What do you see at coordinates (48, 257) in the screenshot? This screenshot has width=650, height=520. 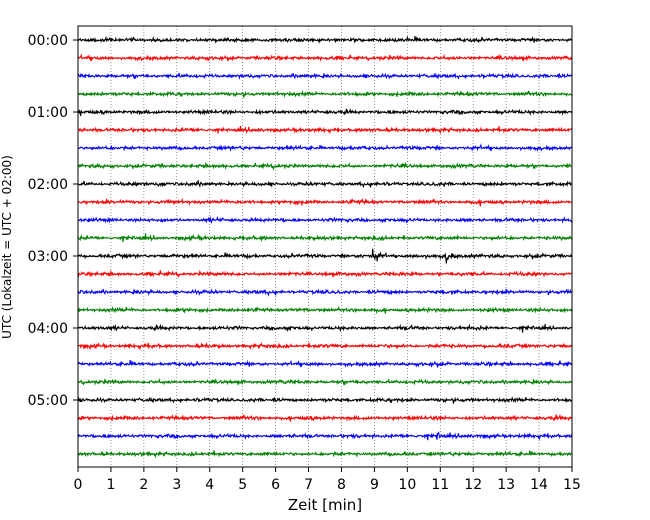 I see `y-tick-label: 03:00` at bounding box center [48, 257].